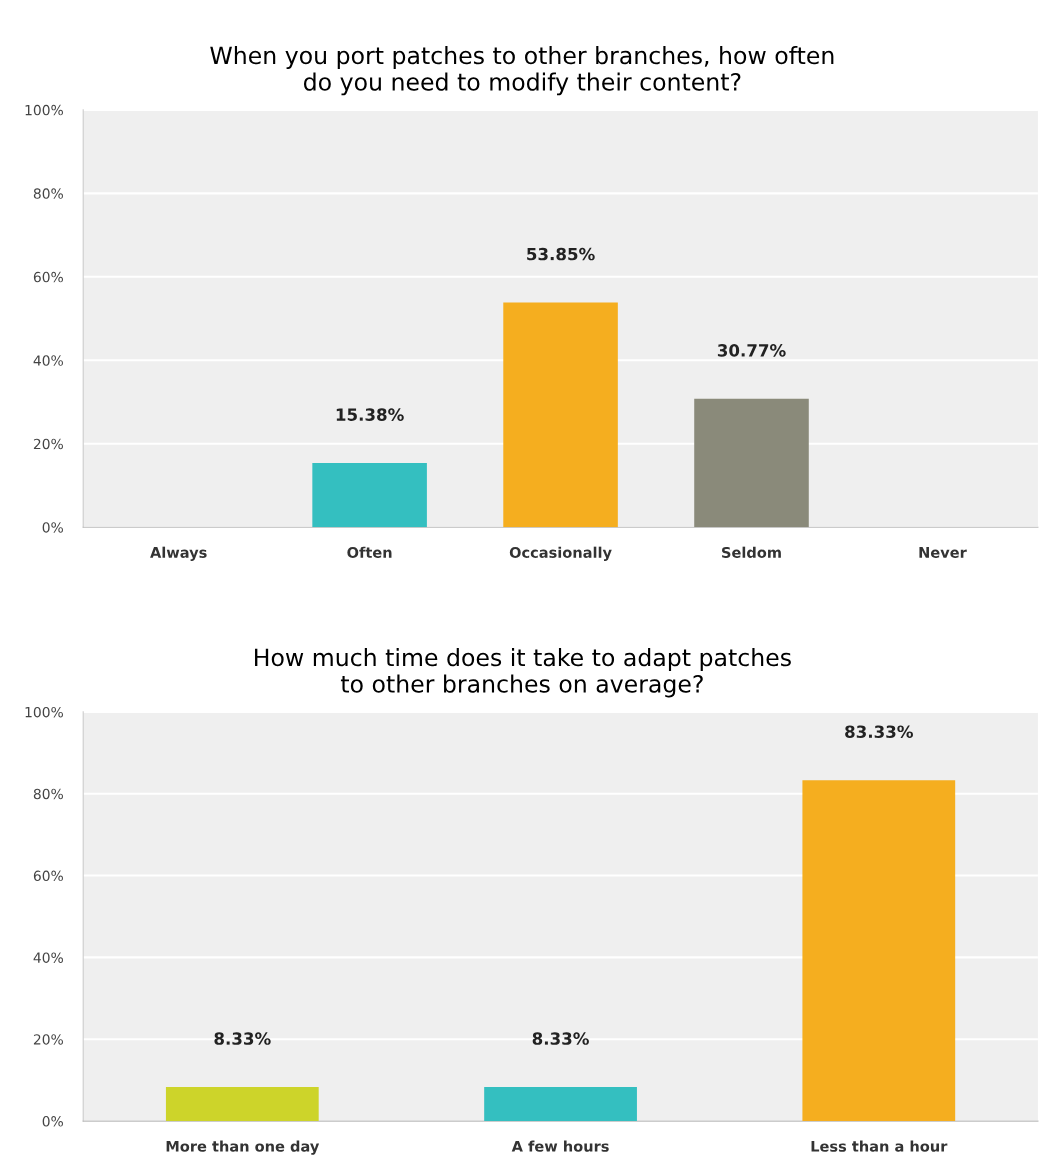 The image size is (1040, 1169). Describe the element at coordinates (879, 1146) in the screenshot. I see `x-tick-label: Less than a hour` at that location.